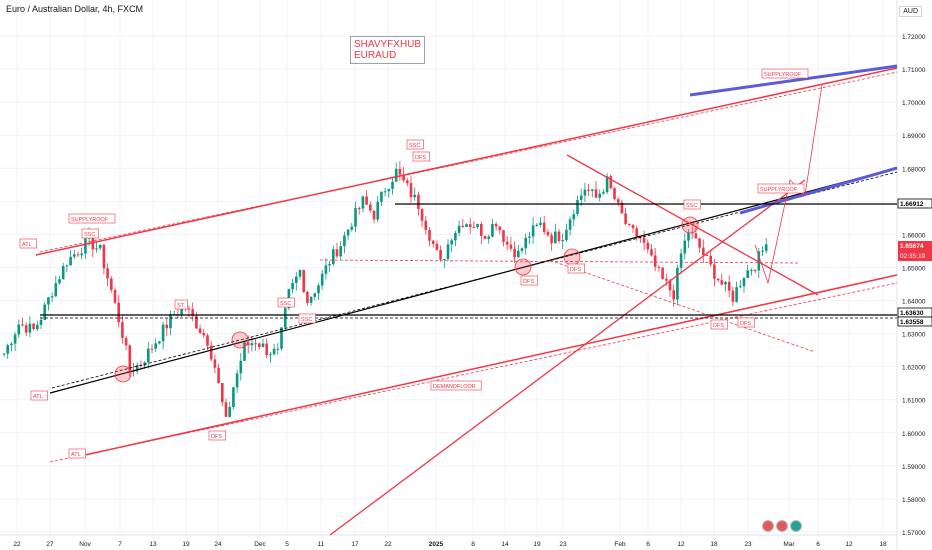 This screenshot has height=550, width=932. I want to click on price-tick-label: 1.61000, so click(914, 401).